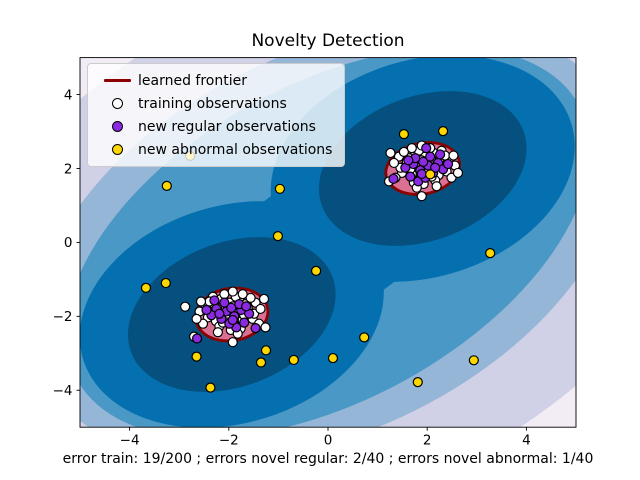 This screenshot has height=480, width=640. I want to click on legend-label: new abnormal observations, so click(235, 149).